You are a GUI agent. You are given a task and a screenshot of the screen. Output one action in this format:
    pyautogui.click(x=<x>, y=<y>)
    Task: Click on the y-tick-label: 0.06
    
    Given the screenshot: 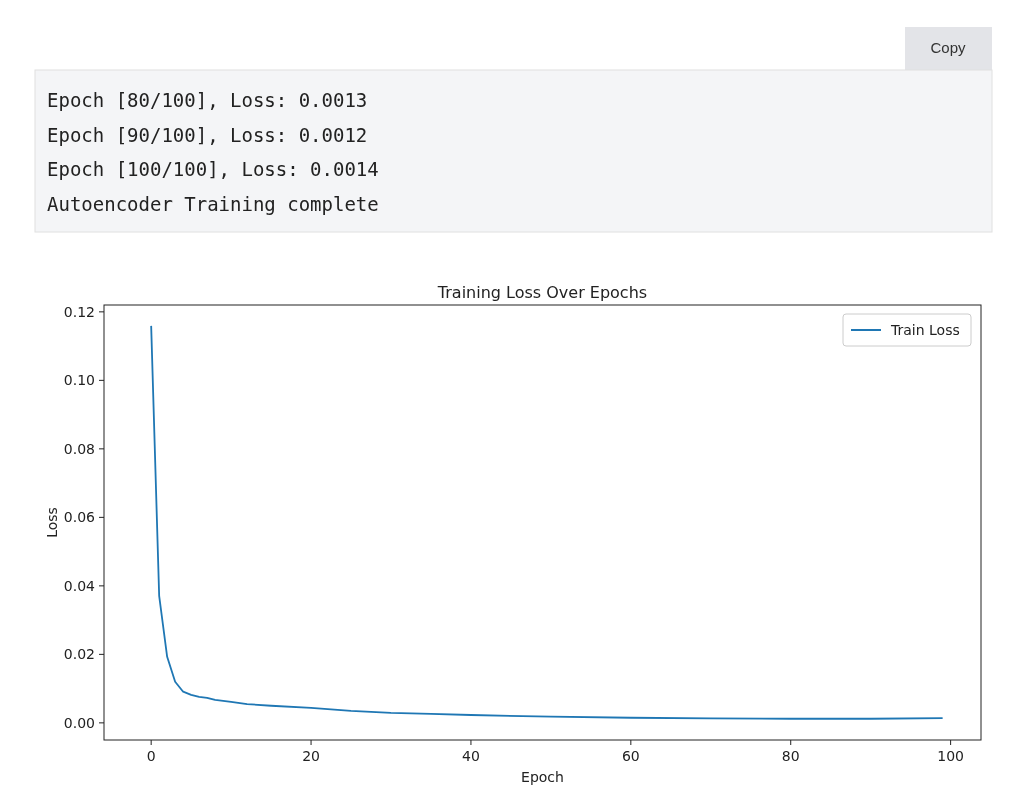 What is the action you would take?
    pyautogui.click(x=79, y=517)
    